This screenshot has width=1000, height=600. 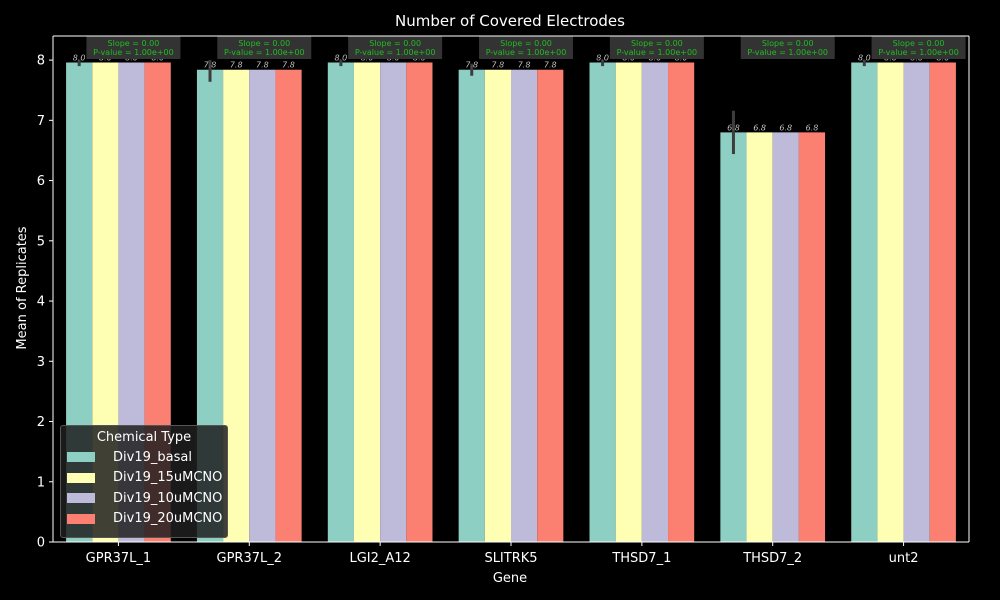 I want to click on x-tick-label: unt2, so click(x=904, y=558).